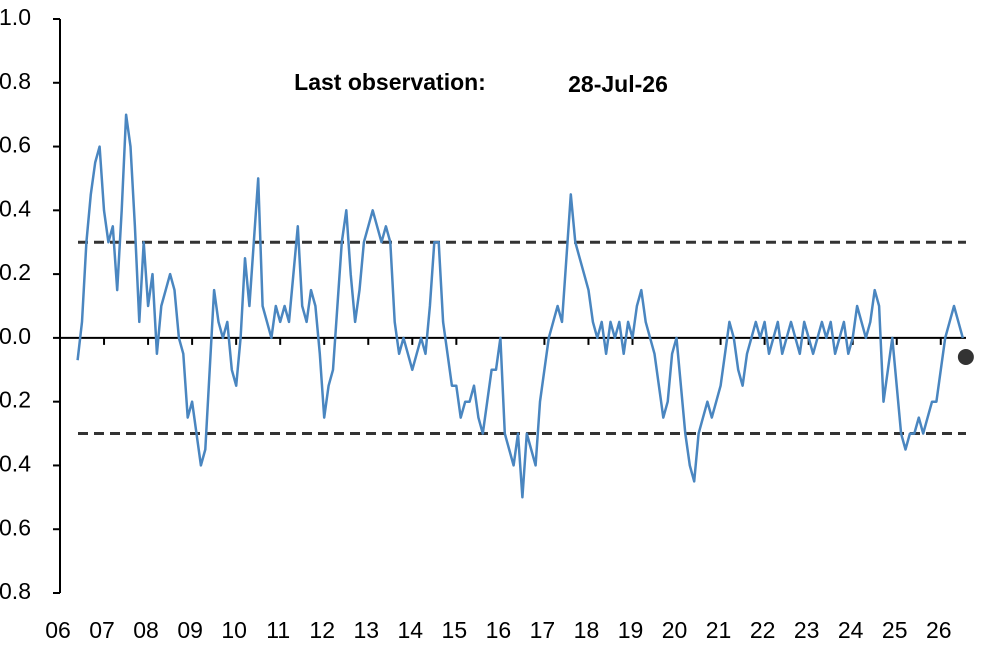  Describe the element at coordinates (455, 630) in the screenshot. I see `x-tick-label: 15` at that location.